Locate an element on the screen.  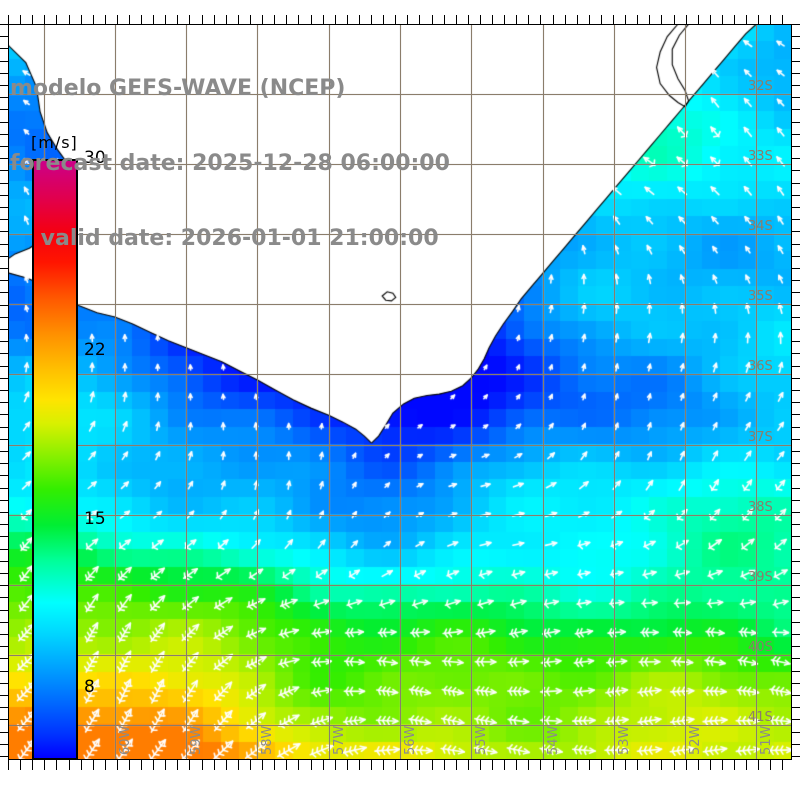
lat-label: 38S is located at coordinates (760, 507).